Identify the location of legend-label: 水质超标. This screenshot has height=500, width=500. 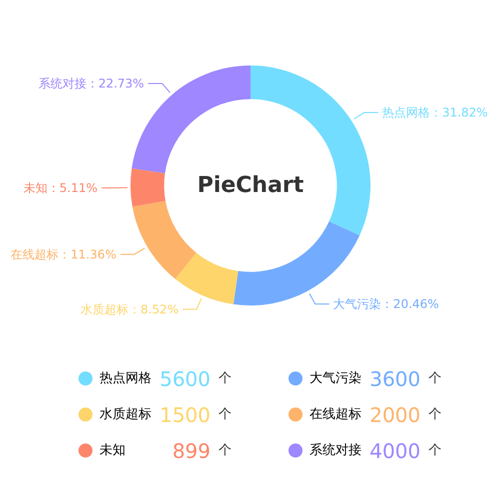
(126, 414).